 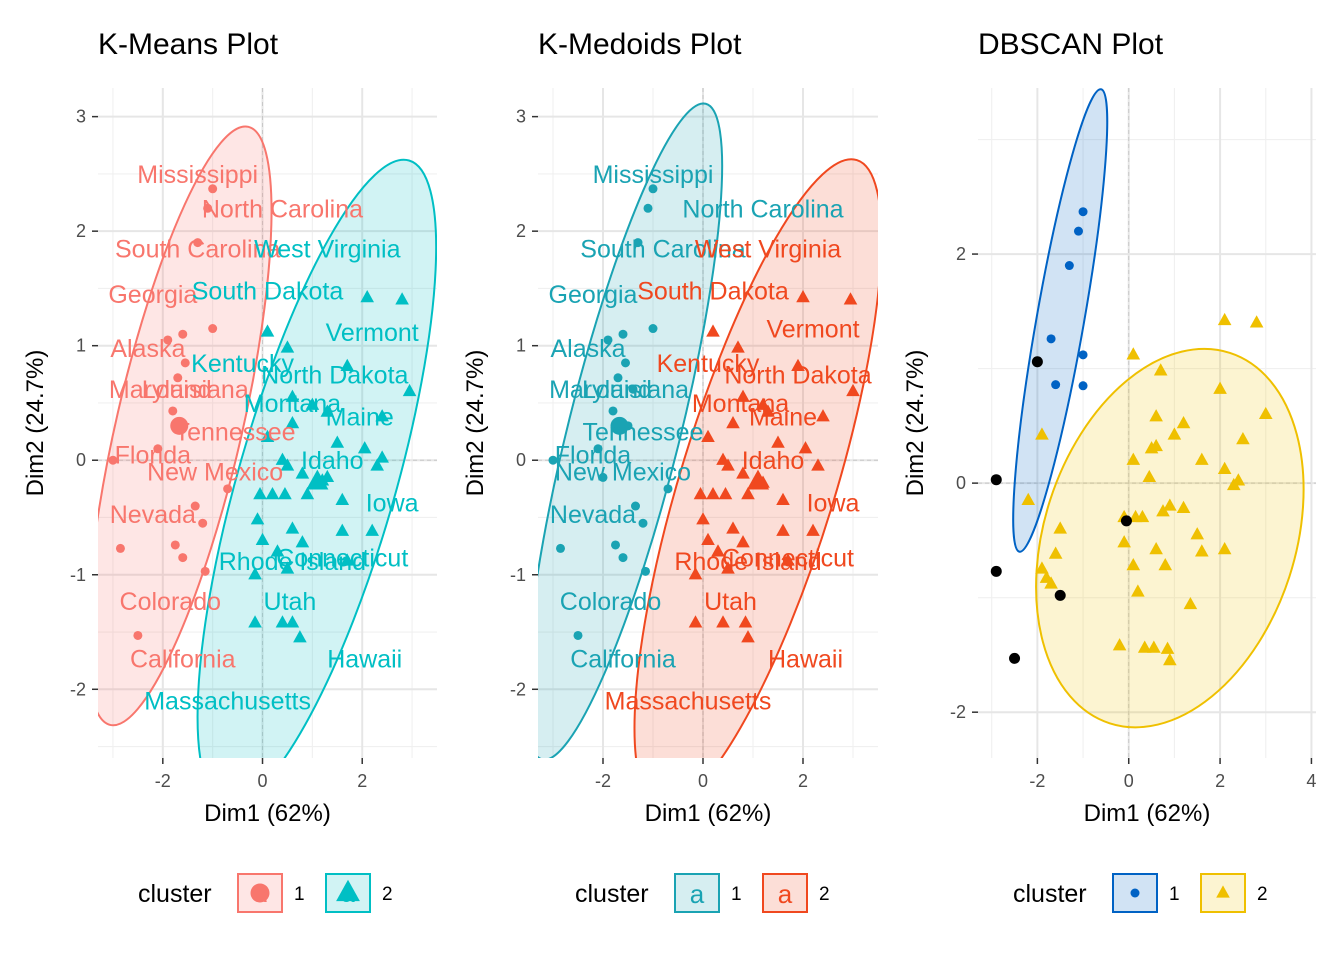 What do you see at coordinates (708, 364) in the screenshot?
I see `point-label: Kentucky` at bounding box center [708, 364].